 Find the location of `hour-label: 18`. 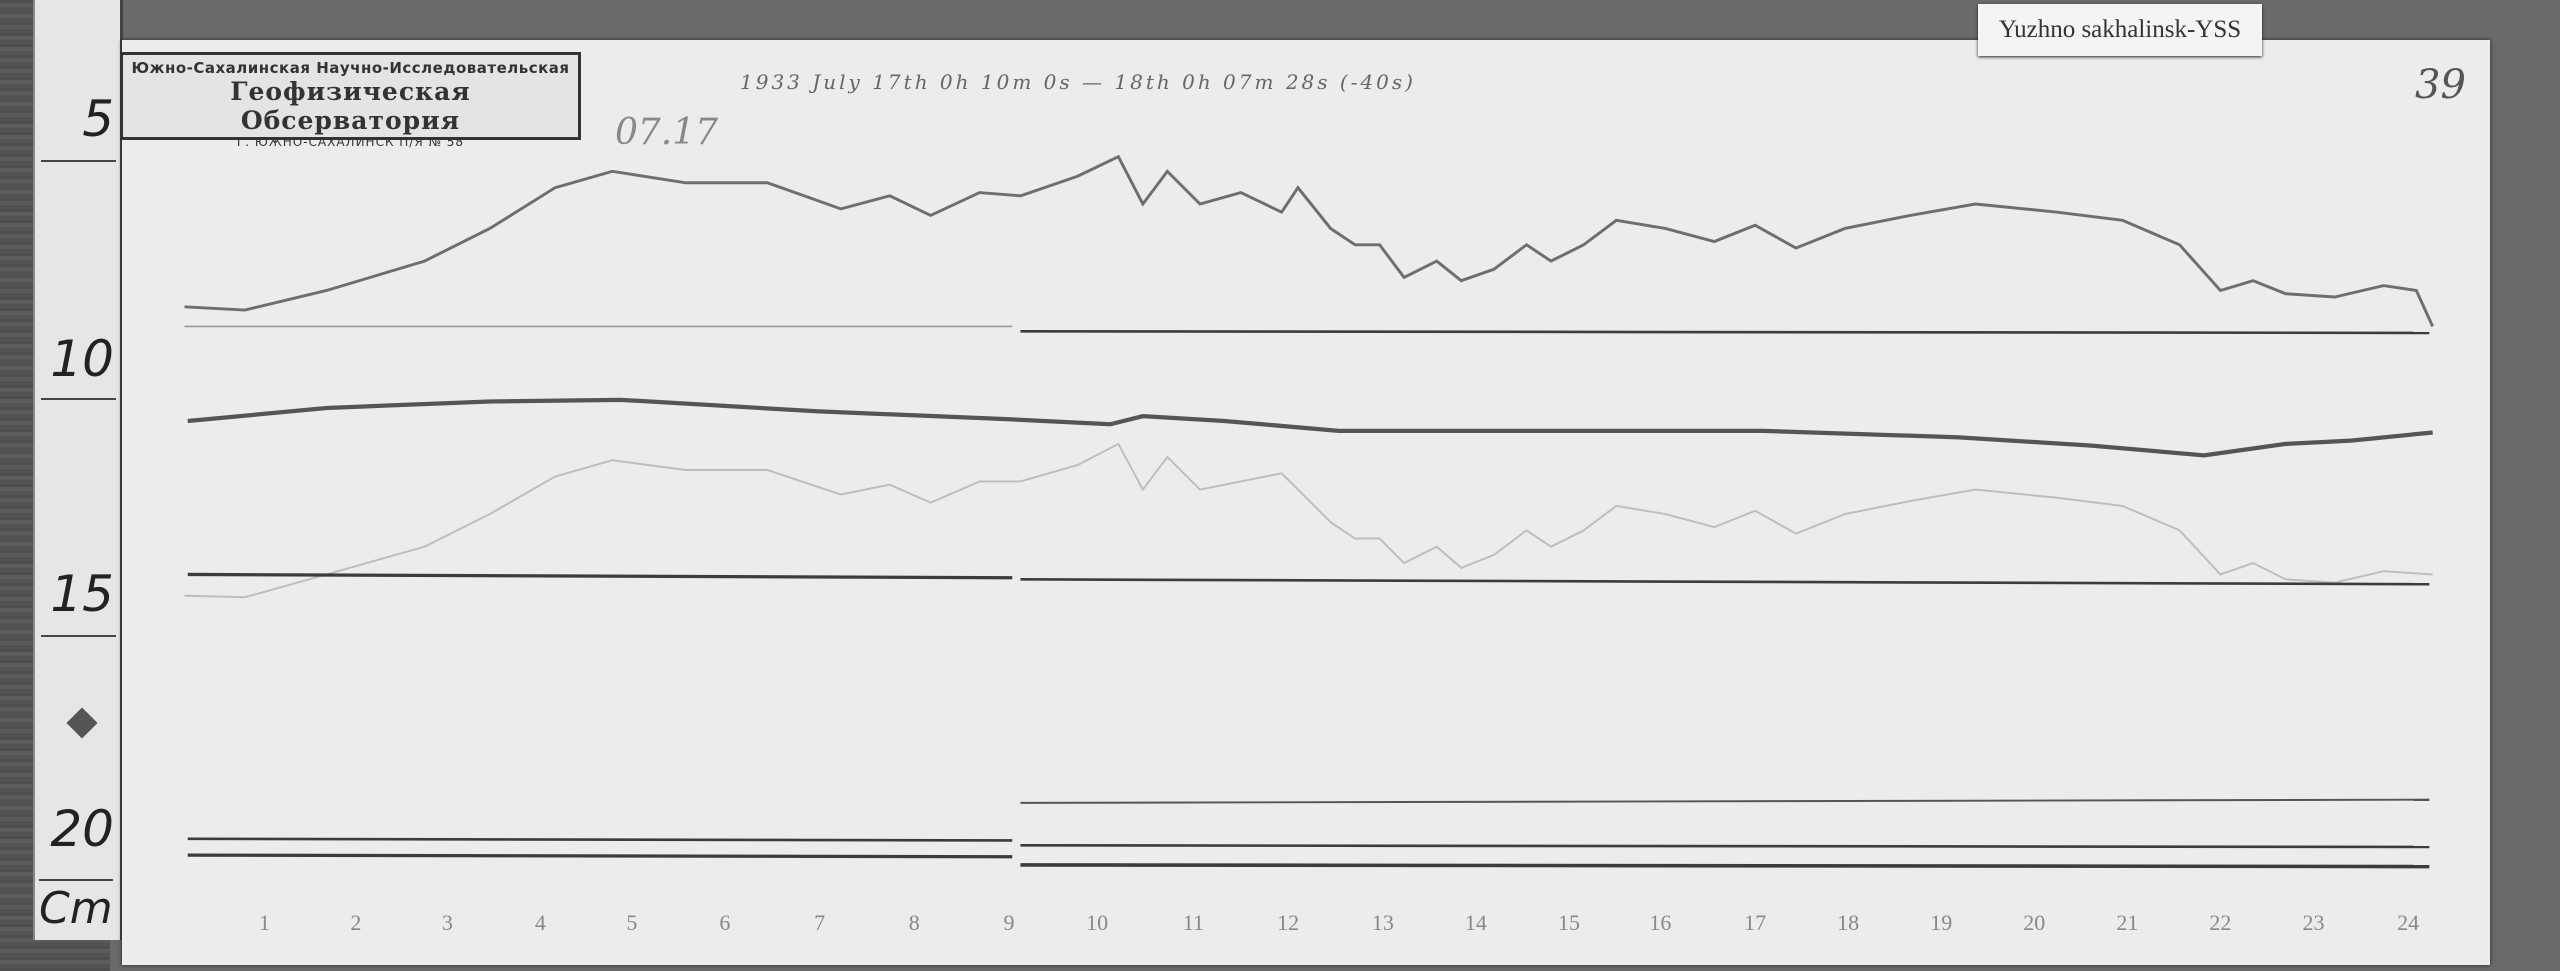

hour-label: 18 is located at coordinates (1848, 922).